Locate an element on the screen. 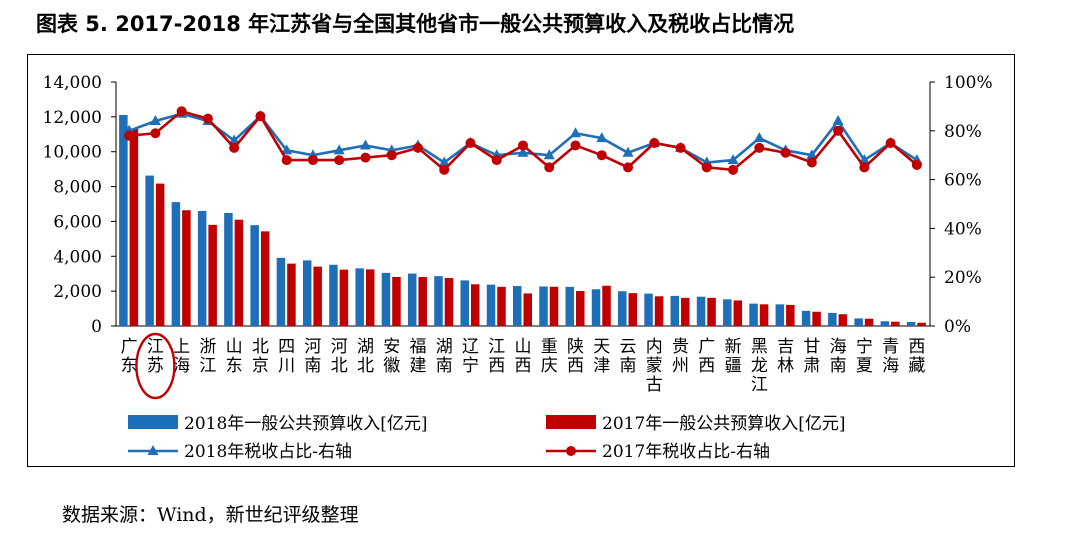 The width and height of the screenshot is (1080, 539). category-label: 安徽 is located at coordinates (391, 356).